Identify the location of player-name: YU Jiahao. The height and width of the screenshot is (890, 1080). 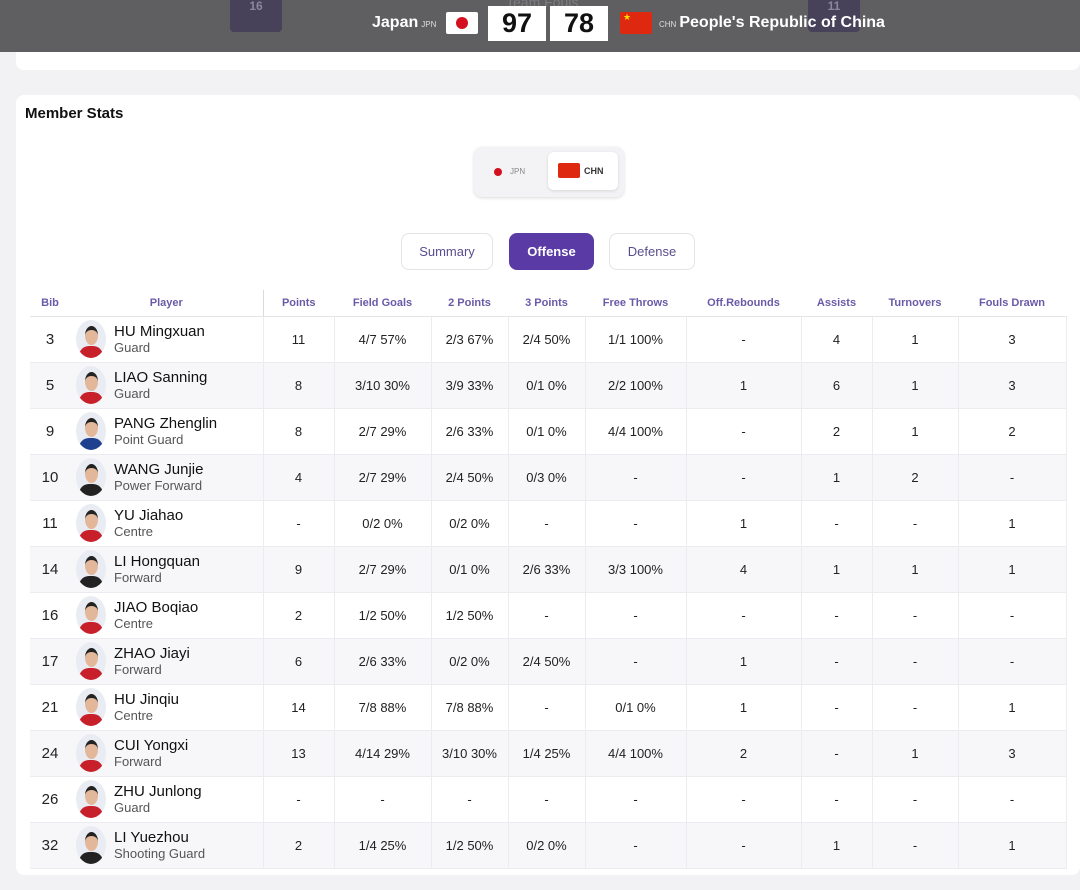
(149, 515).